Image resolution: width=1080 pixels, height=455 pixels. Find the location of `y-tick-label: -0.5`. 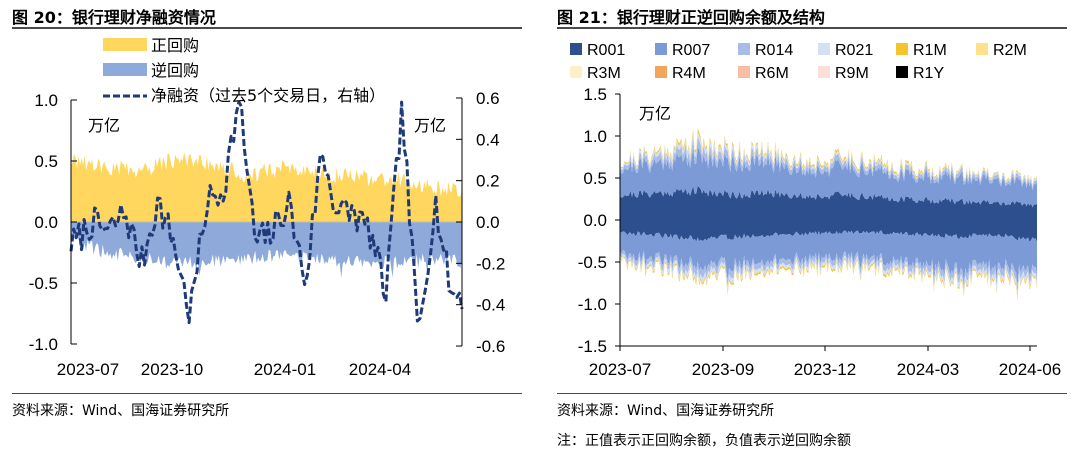

y-tick-label: -0.5 is located at coordinates (592, 262).